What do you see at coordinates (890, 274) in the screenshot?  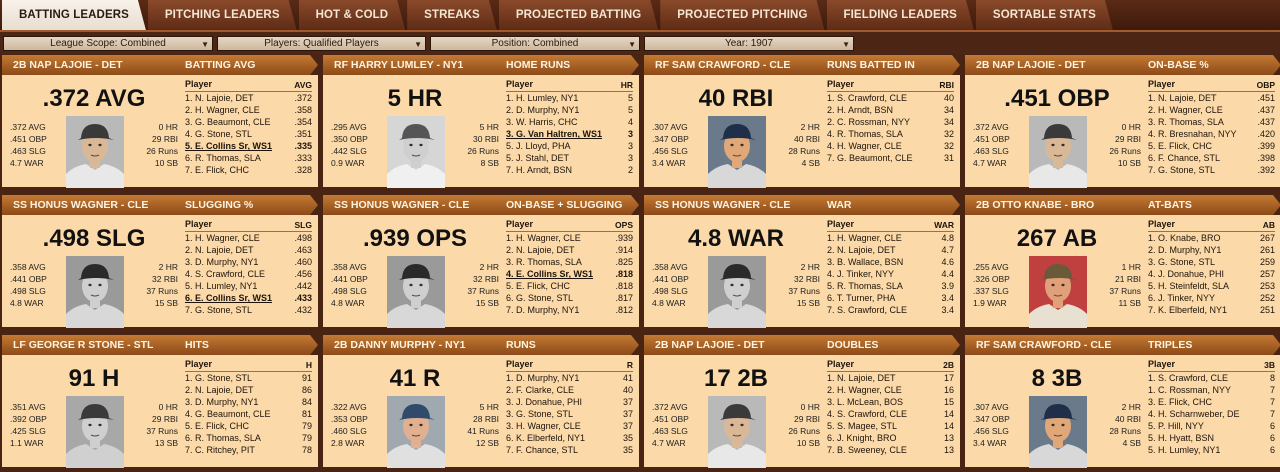 I see `leader-row: 4. J. Tinker, NYY 4.4` at bounding box center [890, 274].